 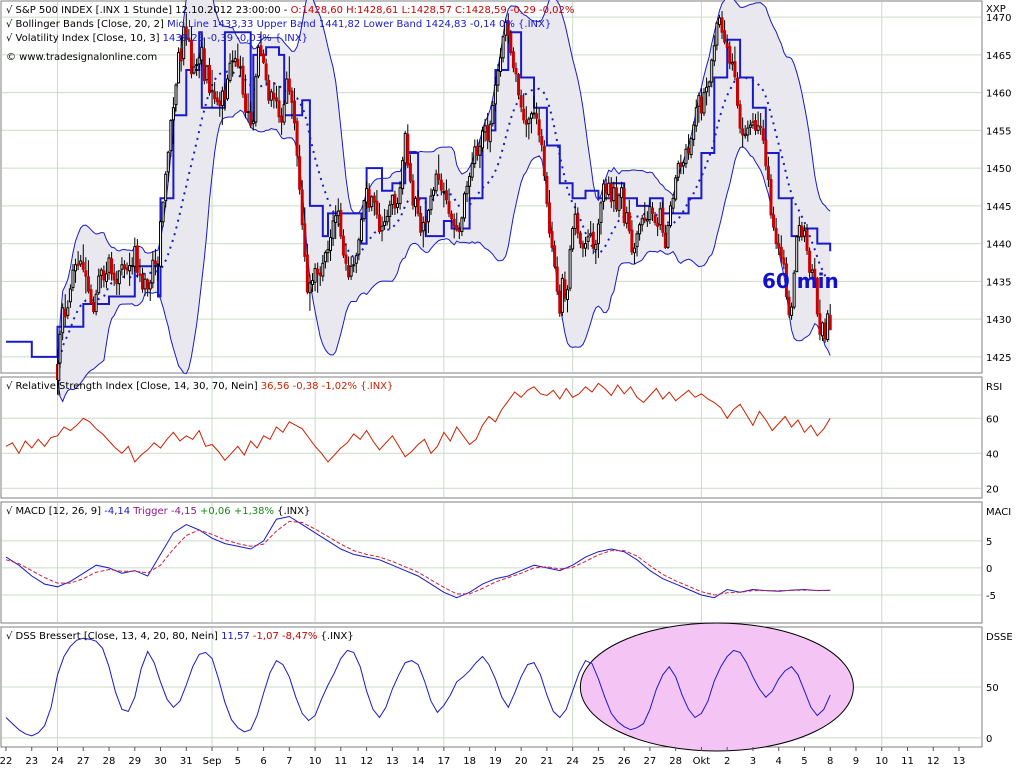 What do you see at coordinates (804, 761) in the screenshot?
I see `x-tick-label: 5` at bounding box center [804, 761].